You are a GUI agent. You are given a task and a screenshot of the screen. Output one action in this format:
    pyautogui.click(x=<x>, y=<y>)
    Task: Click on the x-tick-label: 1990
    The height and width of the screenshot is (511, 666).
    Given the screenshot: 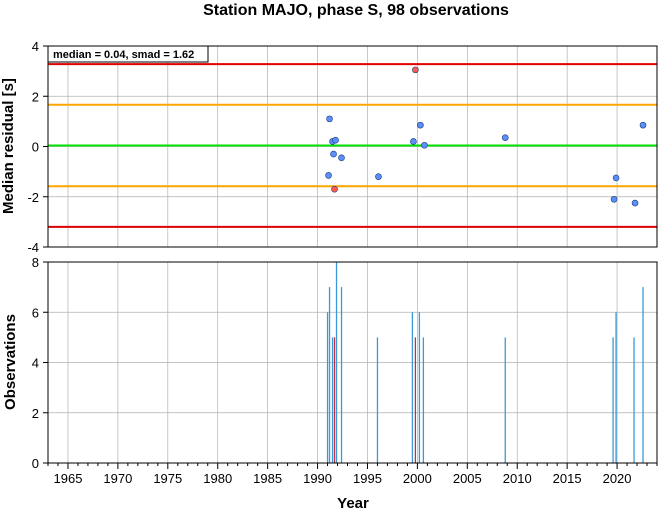 What is the action you would take?
    pyautogui.click(x=317, y=478)
    